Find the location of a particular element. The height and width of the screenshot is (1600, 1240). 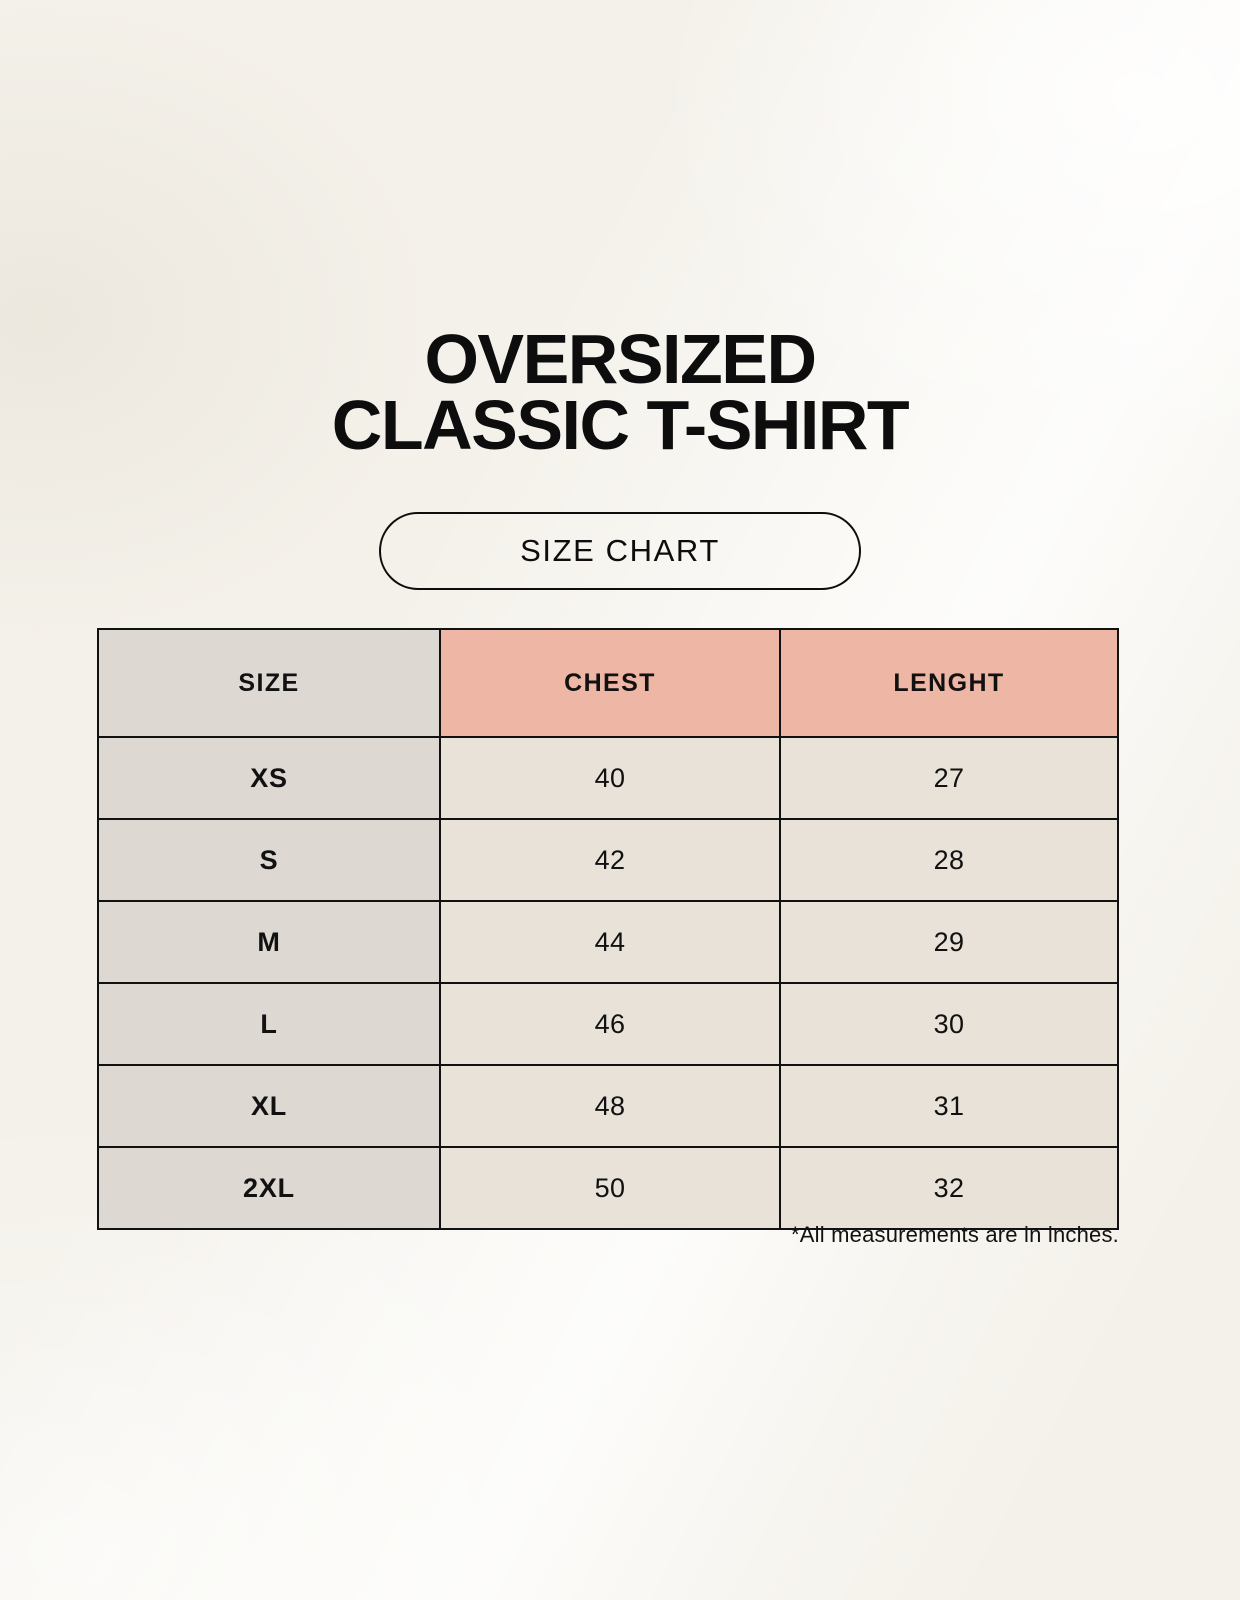

cell-length: 31 is located at coordinates (949, 1106).